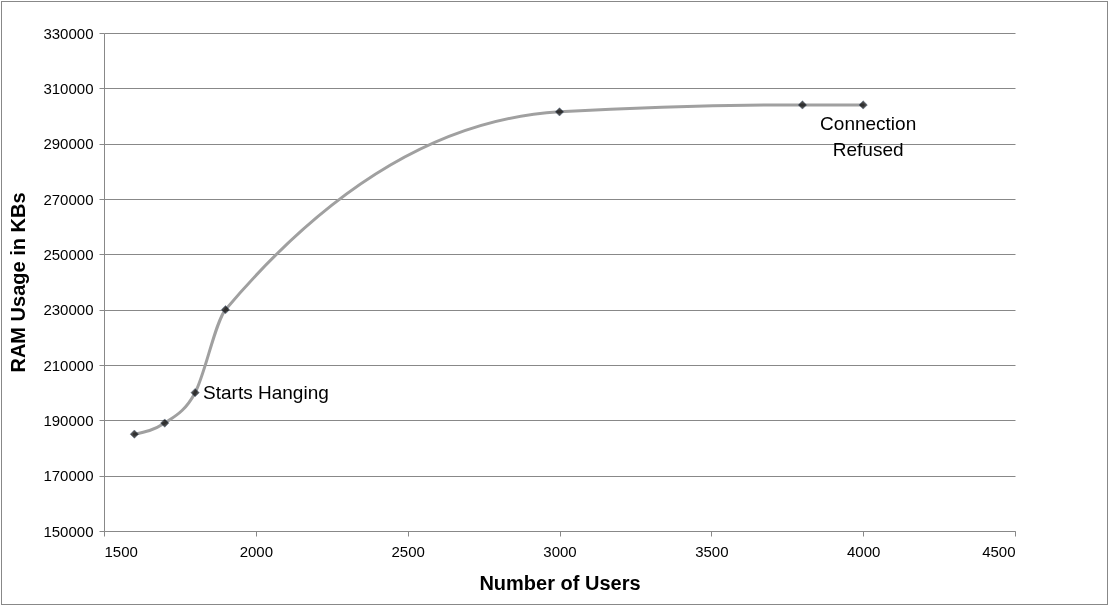 The width and height of the screenshot is (1109, 606). What do you see at coordinates (68, 88) in the screenshot?
I see `y-tick-label: 310000` at bounding box center [68, 88].